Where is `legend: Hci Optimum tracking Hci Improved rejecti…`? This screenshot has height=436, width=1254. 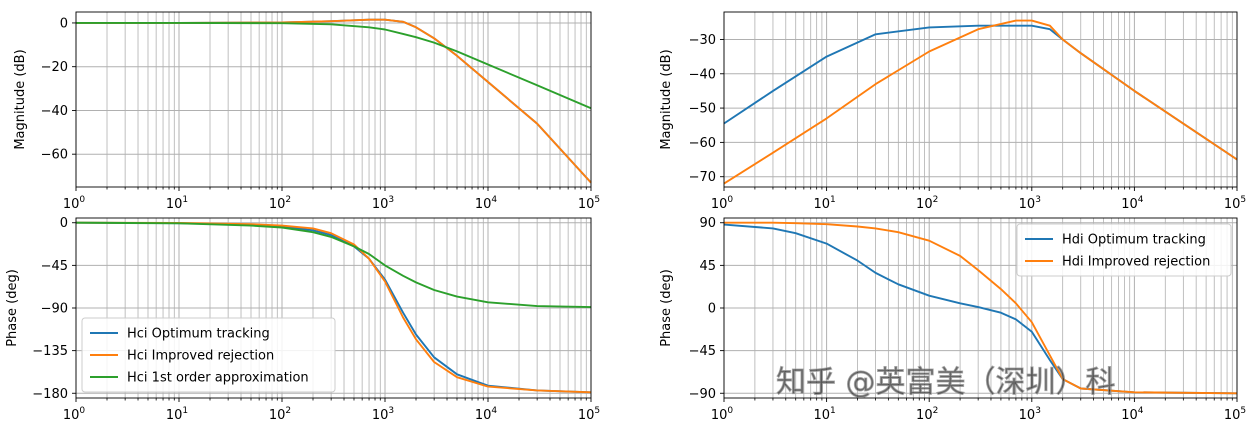 legend: Hci Optimum tracking Hci Improved rejecti… is located at coordinates (208, 355).